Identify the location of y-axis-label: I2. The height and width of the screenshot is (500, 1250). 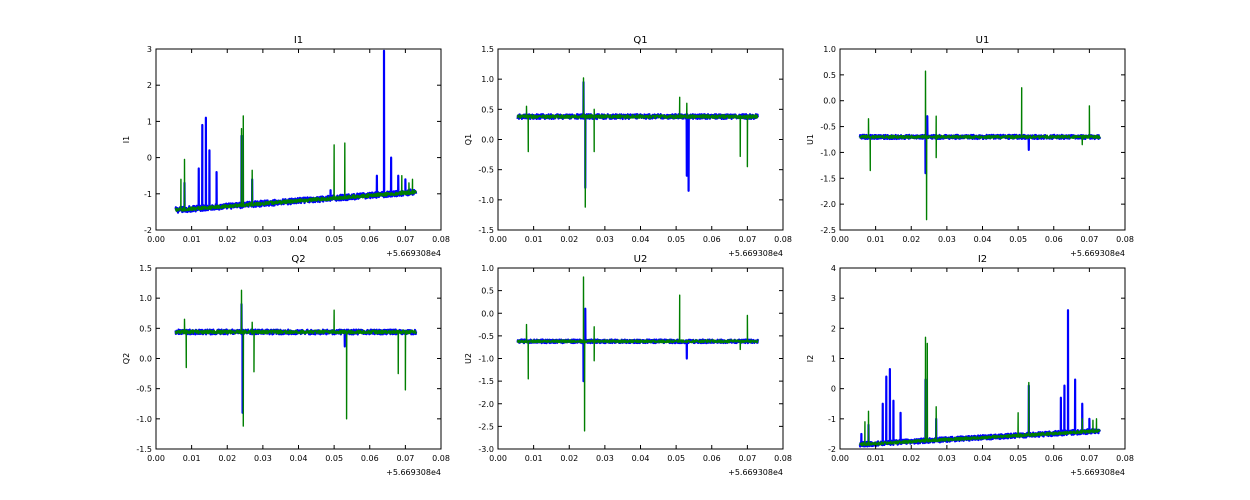
(810, 358).